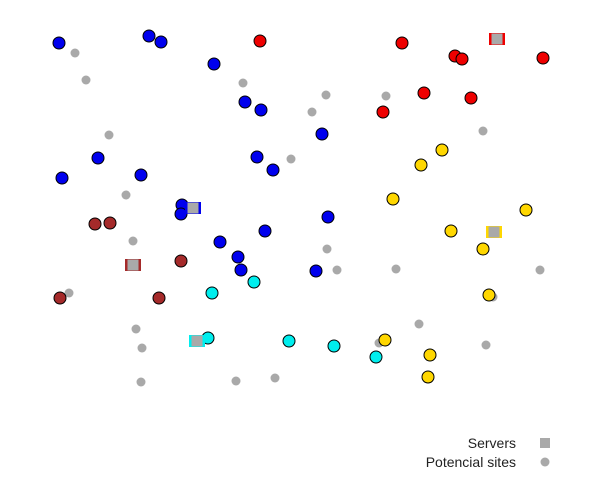 The width and height of the screenshot is (600, 480). Describe the element at coordinates (545, 462) in the screenshot. I see `legend-marker-potencial-sites` at that location.